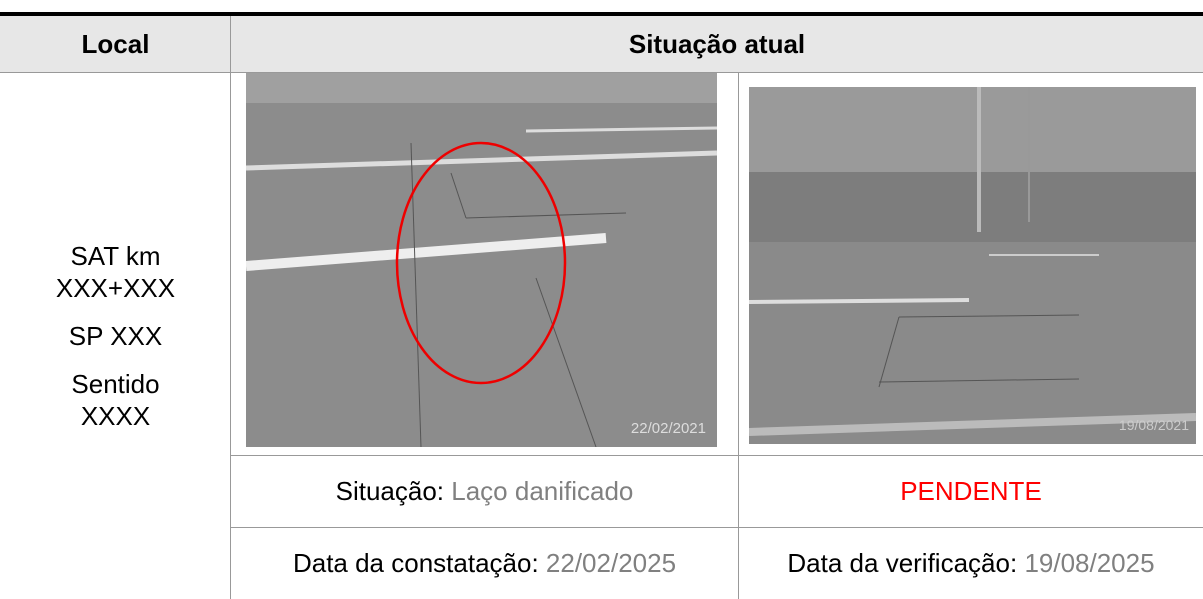  What do you see at coordinates (415, 563) in the screenshot?
I see `date-label: Data da constatação:` at bounding box center [415, 563].